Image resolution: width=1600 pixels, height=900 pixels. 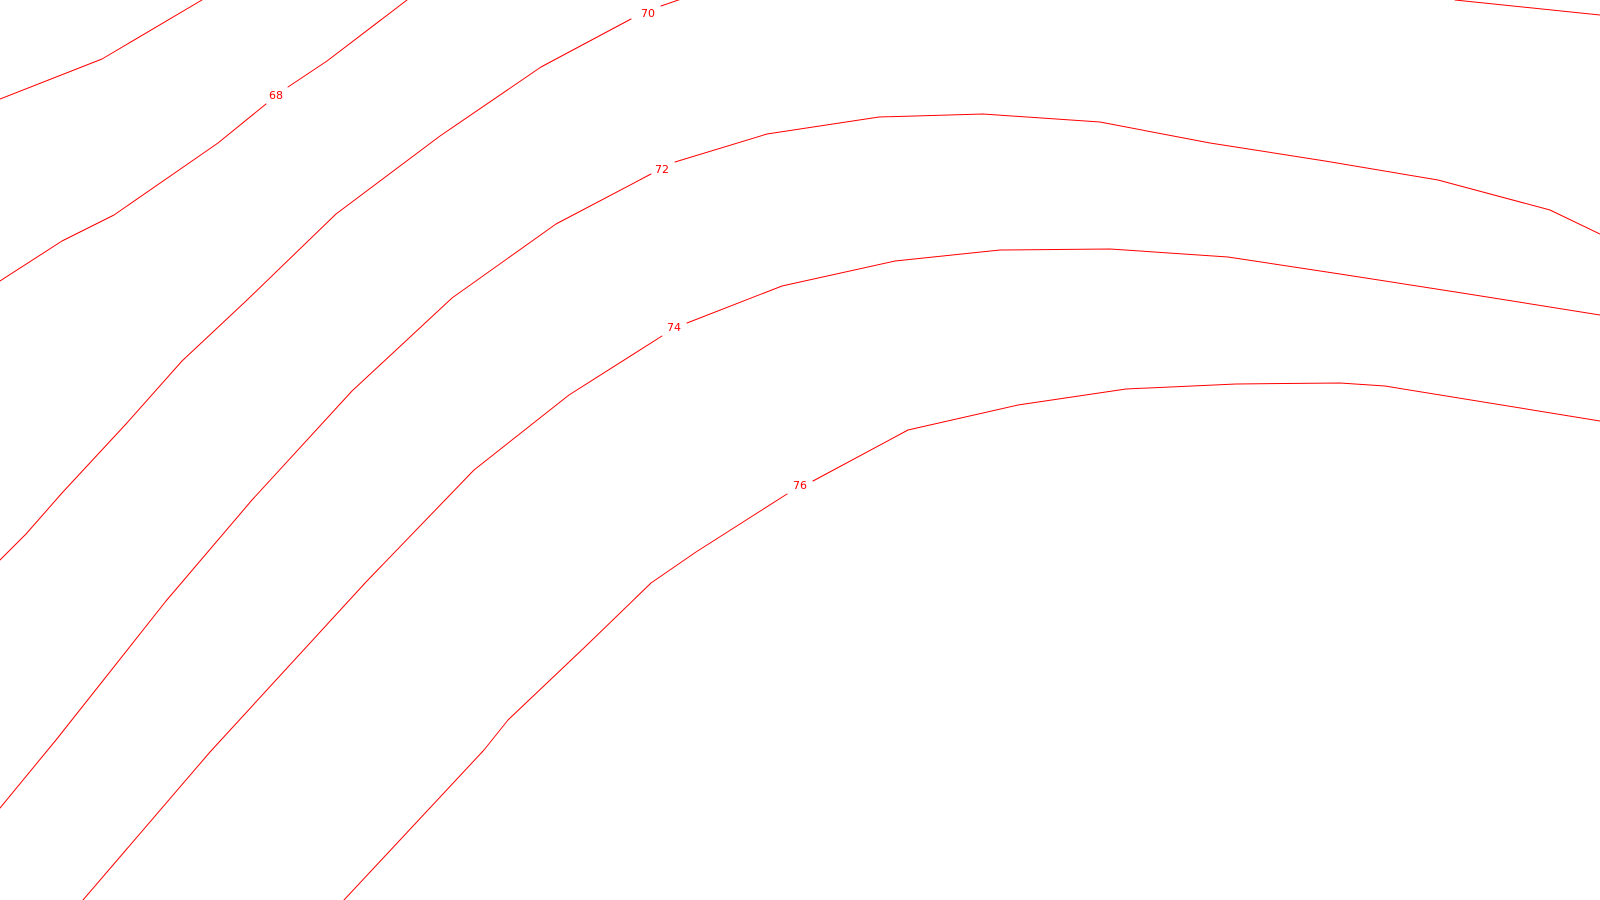 I want to click on contour-label-74: 74, so click(x=674, y=327).